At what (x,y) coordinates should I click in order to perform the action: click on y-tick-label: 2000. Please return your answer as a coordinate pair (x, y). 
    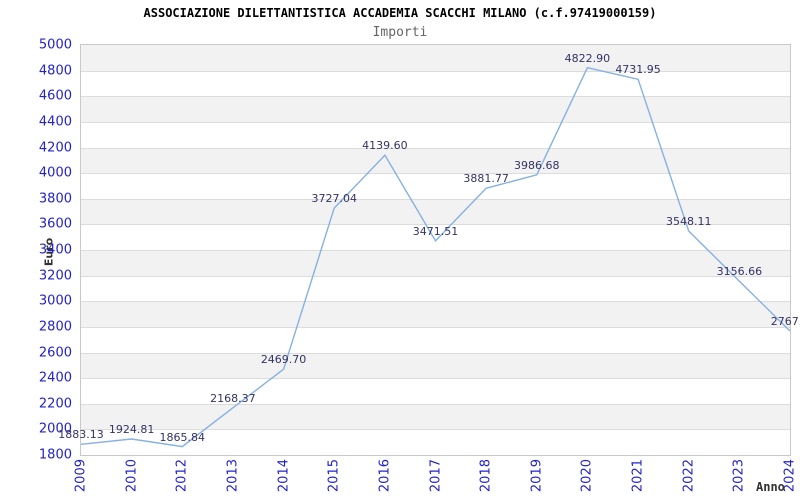
    Looking at the image, I should click on (55, 429).